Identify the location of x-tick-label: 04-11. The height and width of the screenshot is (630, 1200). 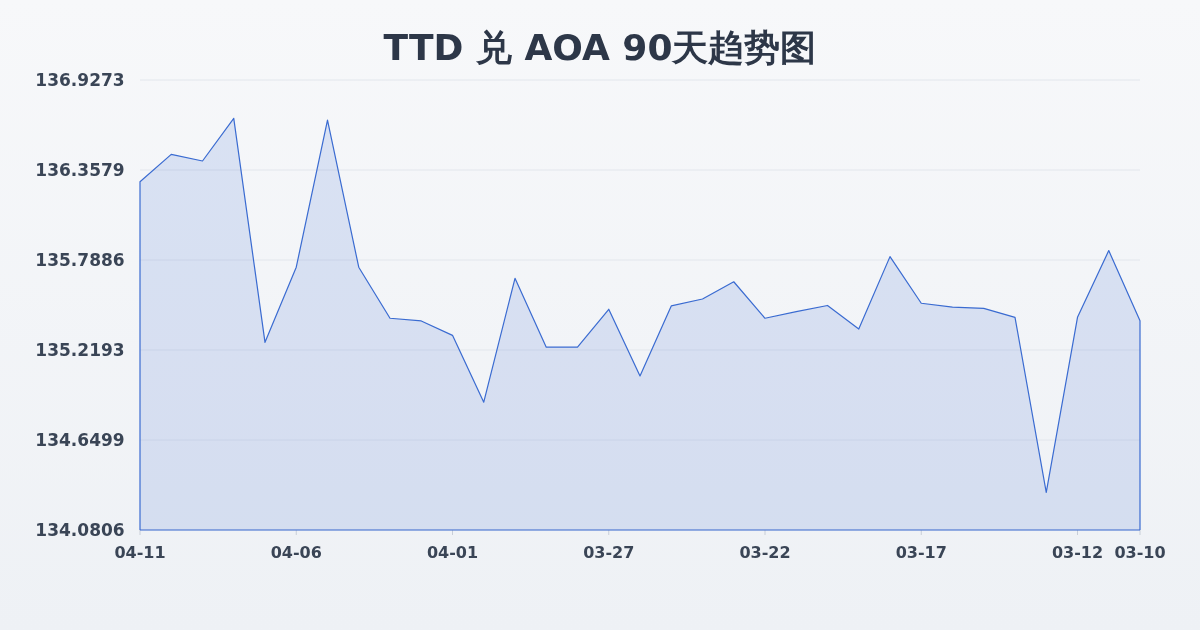
(140, 552).